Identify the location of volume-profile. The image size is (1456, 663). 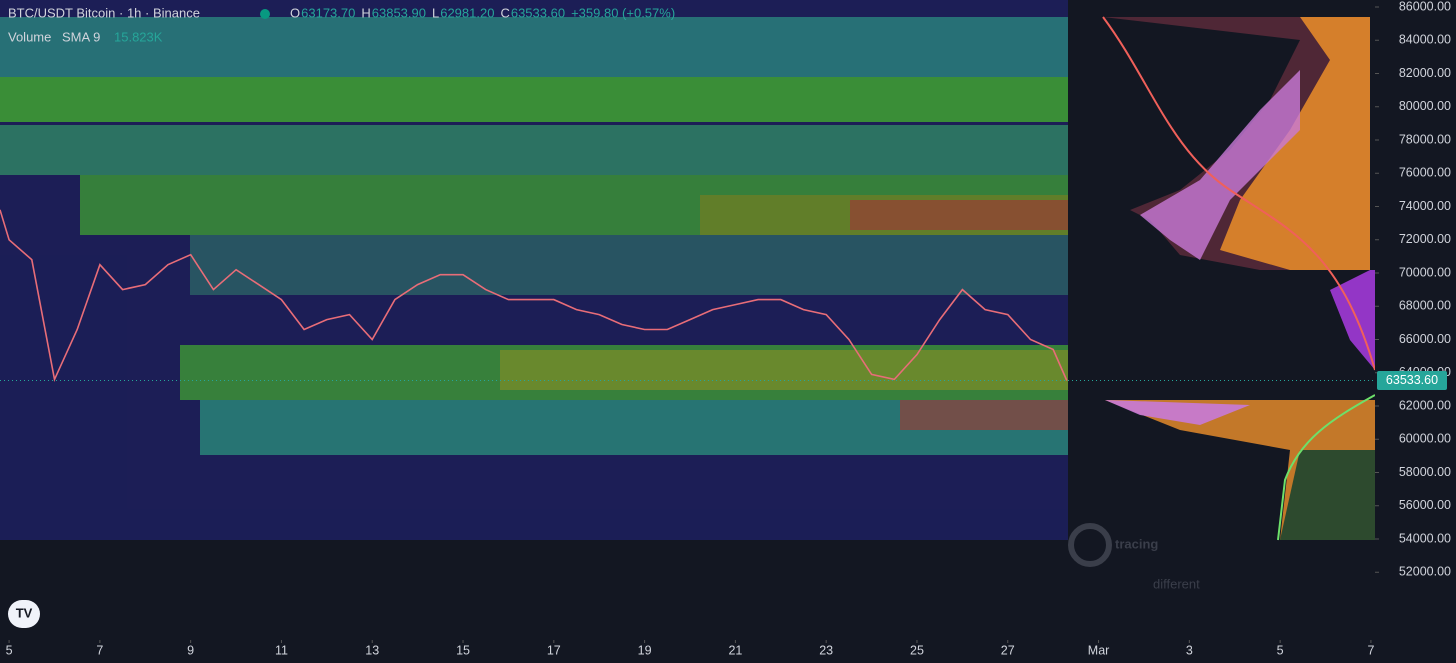
(1239, 278).